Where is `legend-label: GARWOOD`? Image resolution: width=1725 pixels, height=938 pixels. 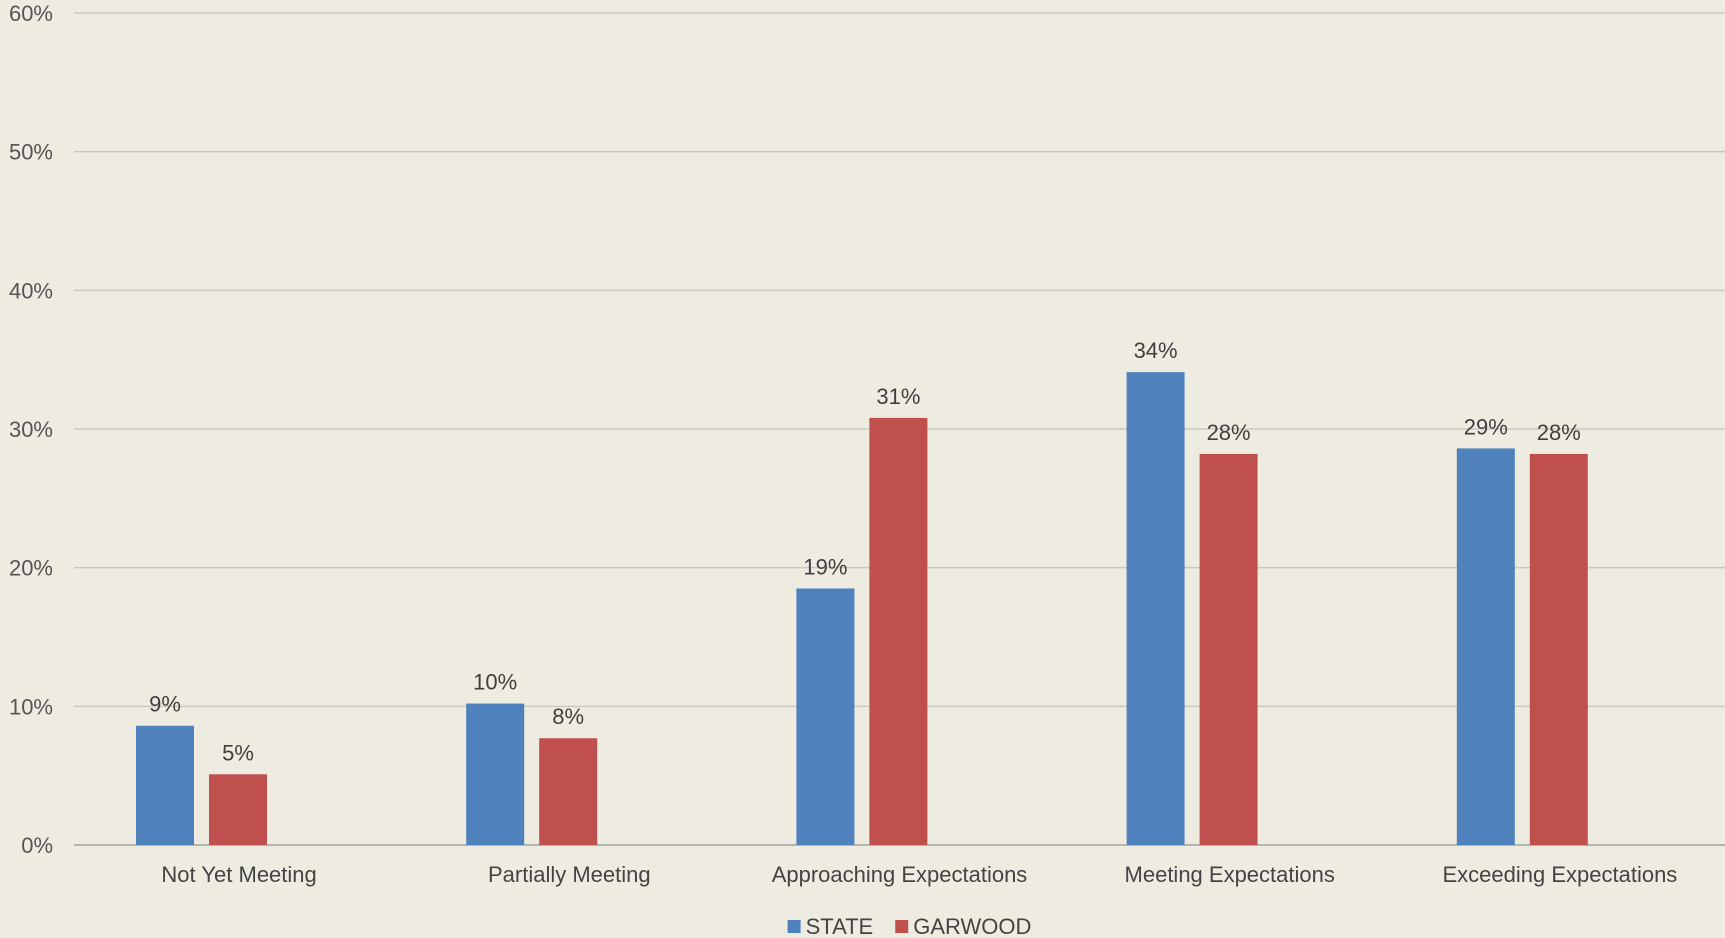 legend-label: GARWOOD is located at coordinates (972, 926).